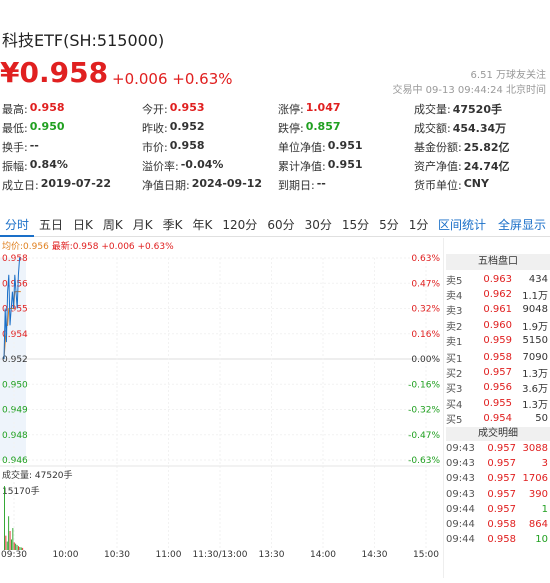  I want to click on info-label: 净值日期:, so click(166, 185).